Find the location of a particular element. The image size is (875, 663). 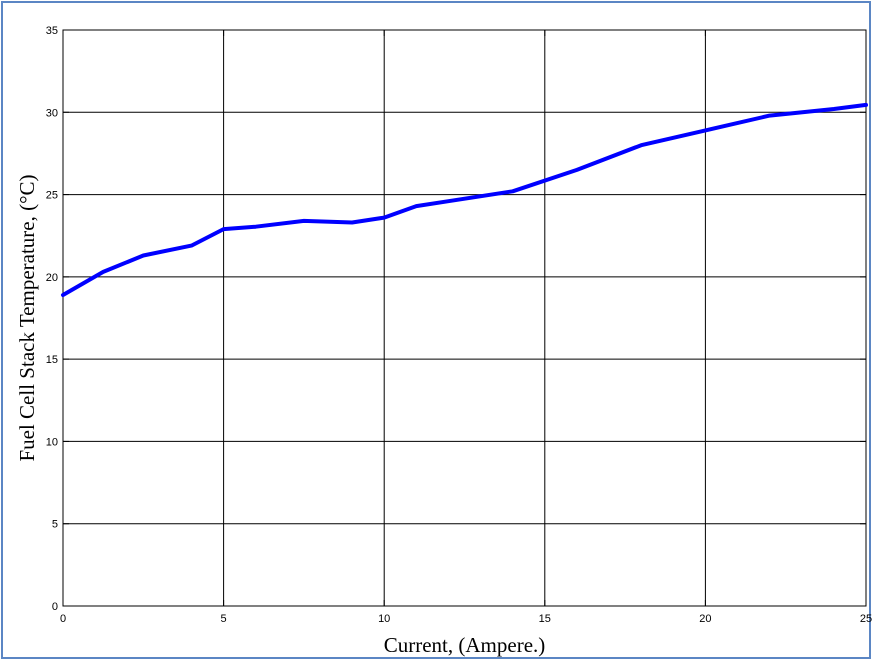

y-tick-label: 0 is located at coordinates (55, 607).